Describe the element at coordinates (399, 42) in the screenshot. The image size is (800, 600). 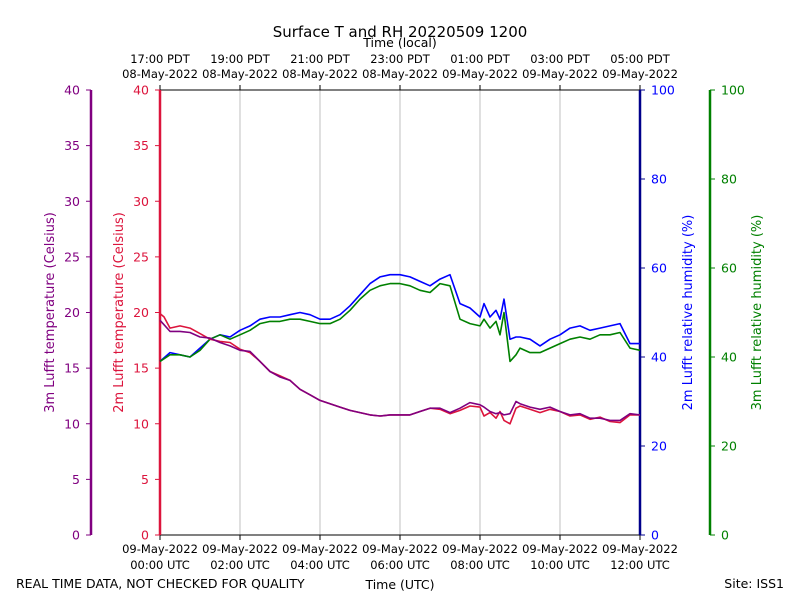
I see `top-x-axis-label: Time (local)` at that location.